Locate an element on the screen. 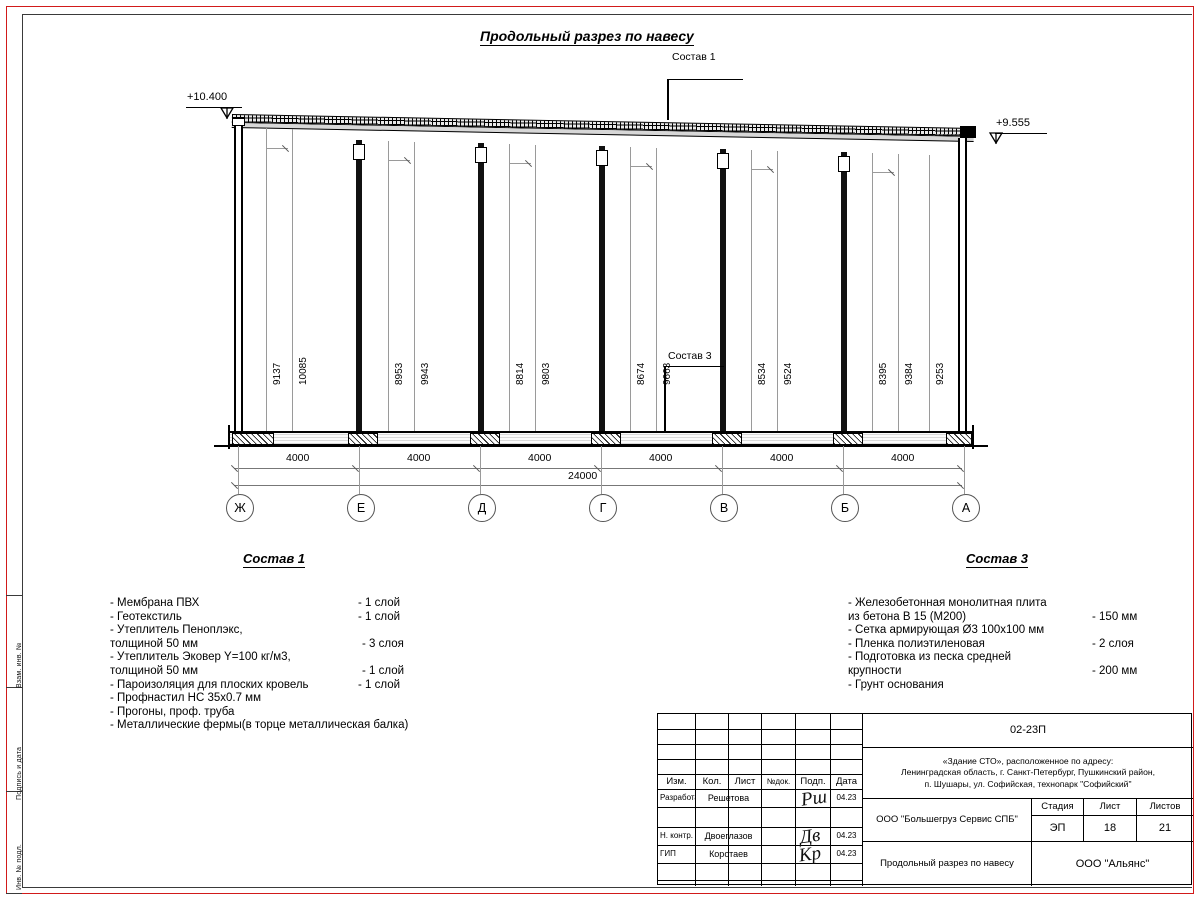 Image resolution: width=1200 pixels, height=900 pixels. tb-h-stage is located at coordinates (1112, 815).